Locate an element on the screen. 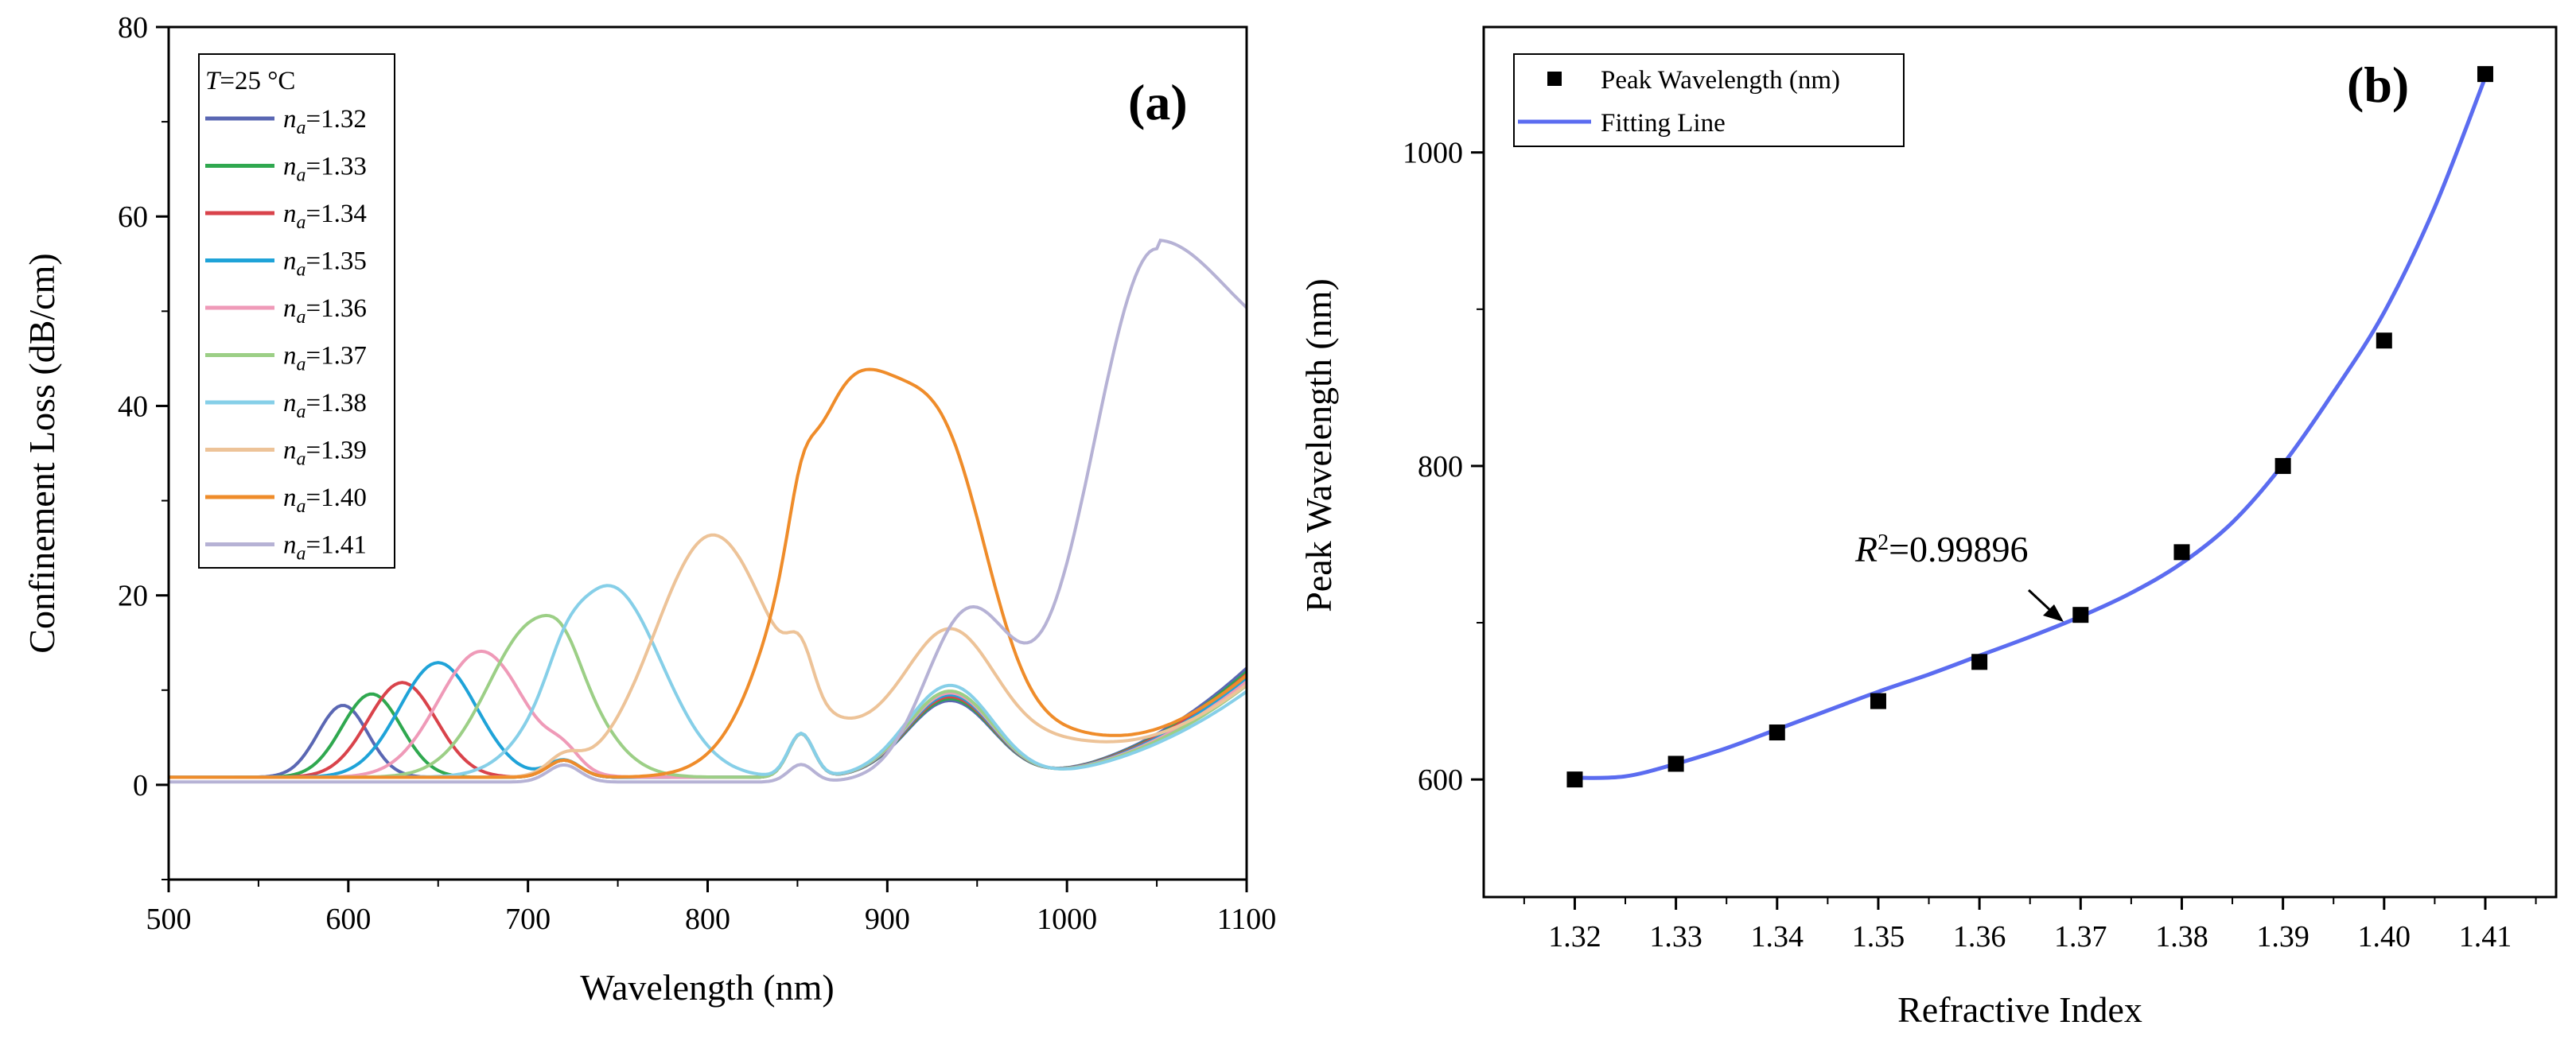  legend-label-fit: Fitting Line is located at coordinates (1664, 123).